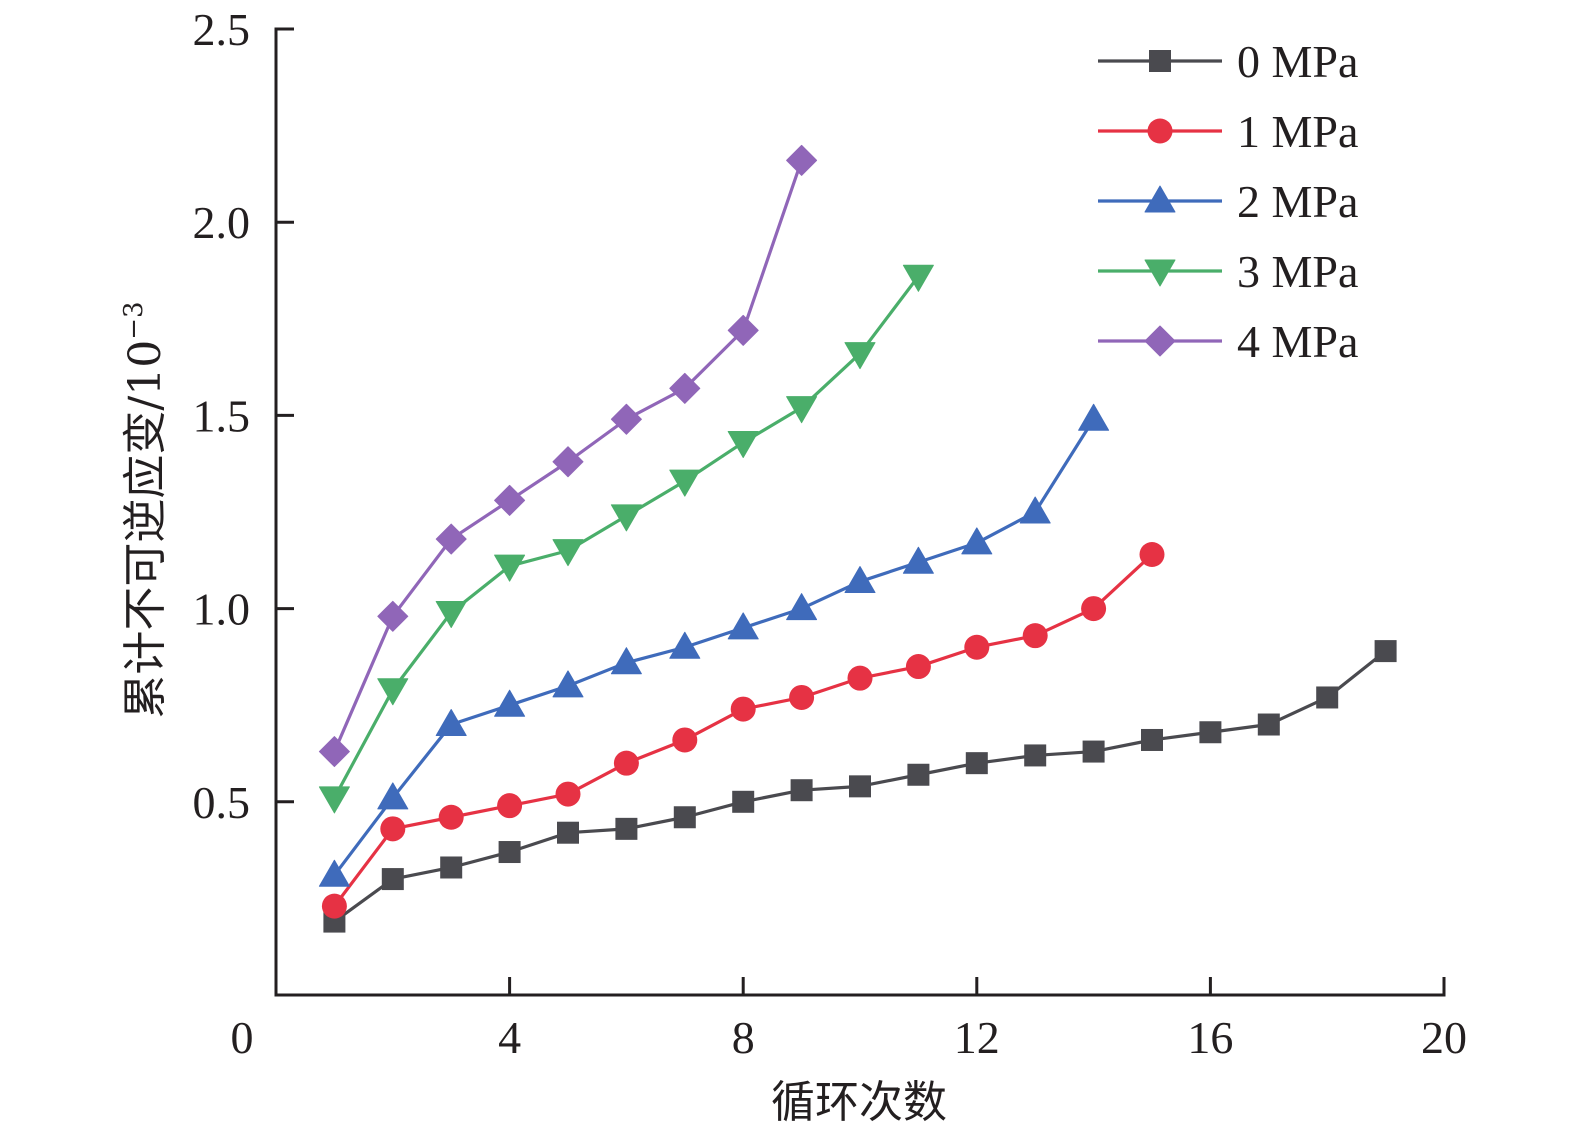  Describe the element at coordinates (1297, 61) in the screenshot. I see `legend-label: 0 MPa` at that location.